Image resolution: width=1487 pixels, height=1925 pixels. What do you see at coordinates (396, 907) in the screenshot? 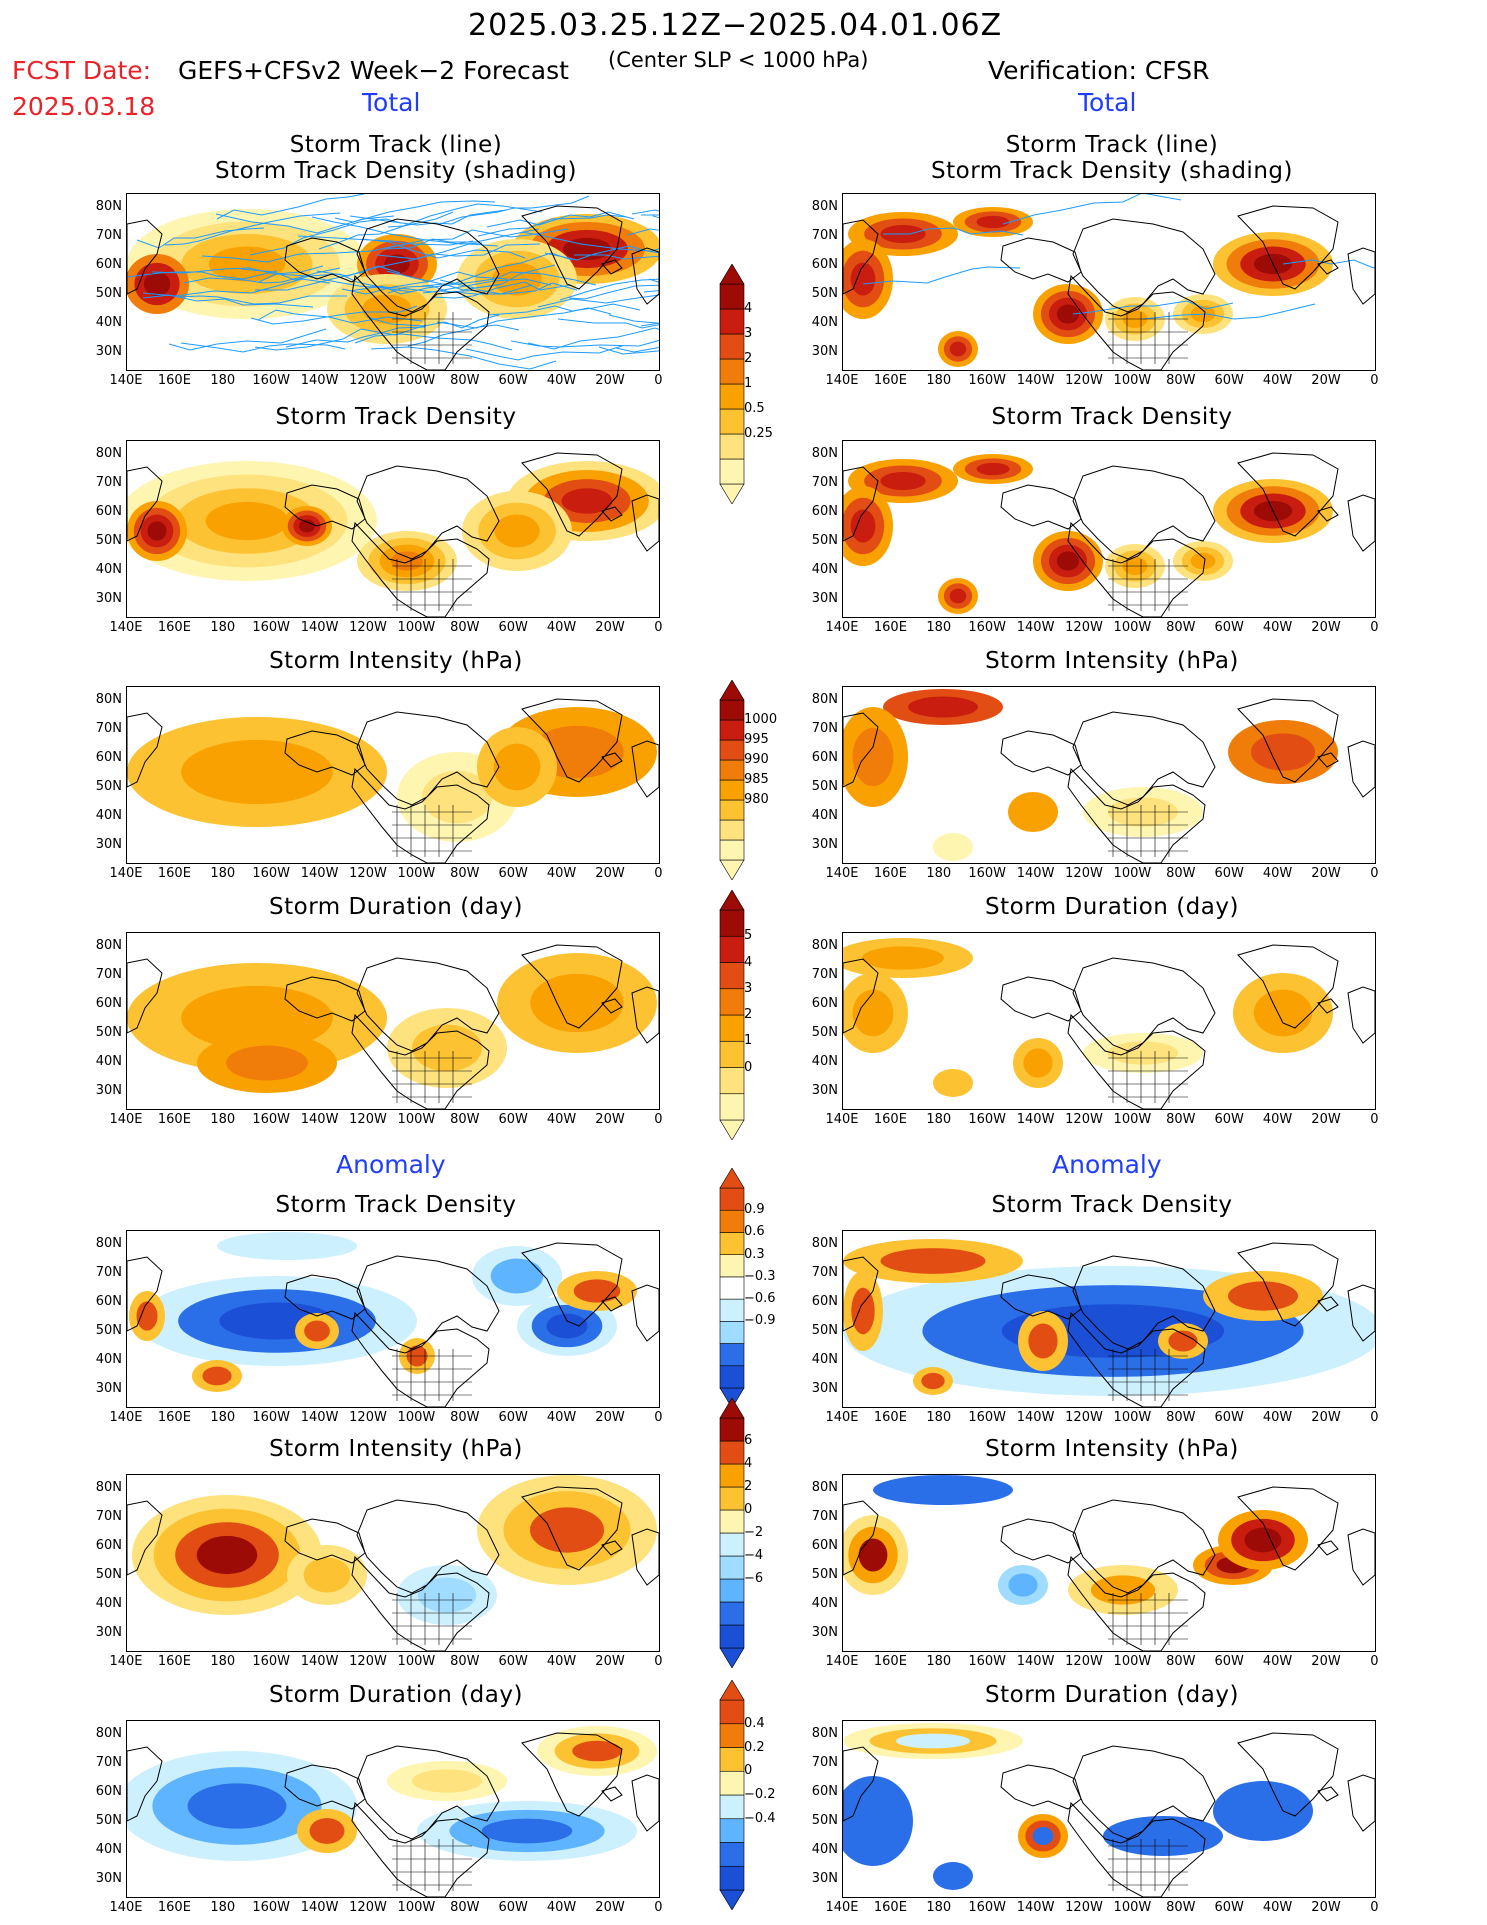
I see `title-duration-left: Storm Duration (day)` at bounding box center [396, 907].